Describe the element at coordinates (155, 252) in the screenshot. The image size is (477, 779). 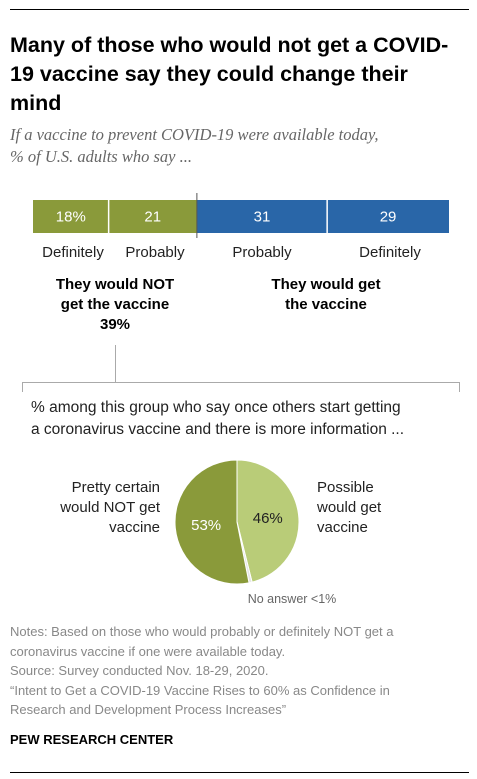
I see `category-label-probably-not: Probably` at that location.